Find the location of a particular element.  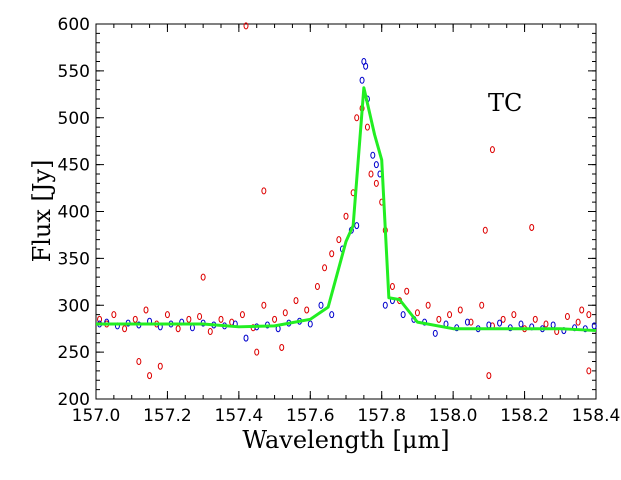

annotation-label: TC is located at coordinates (505, 103).